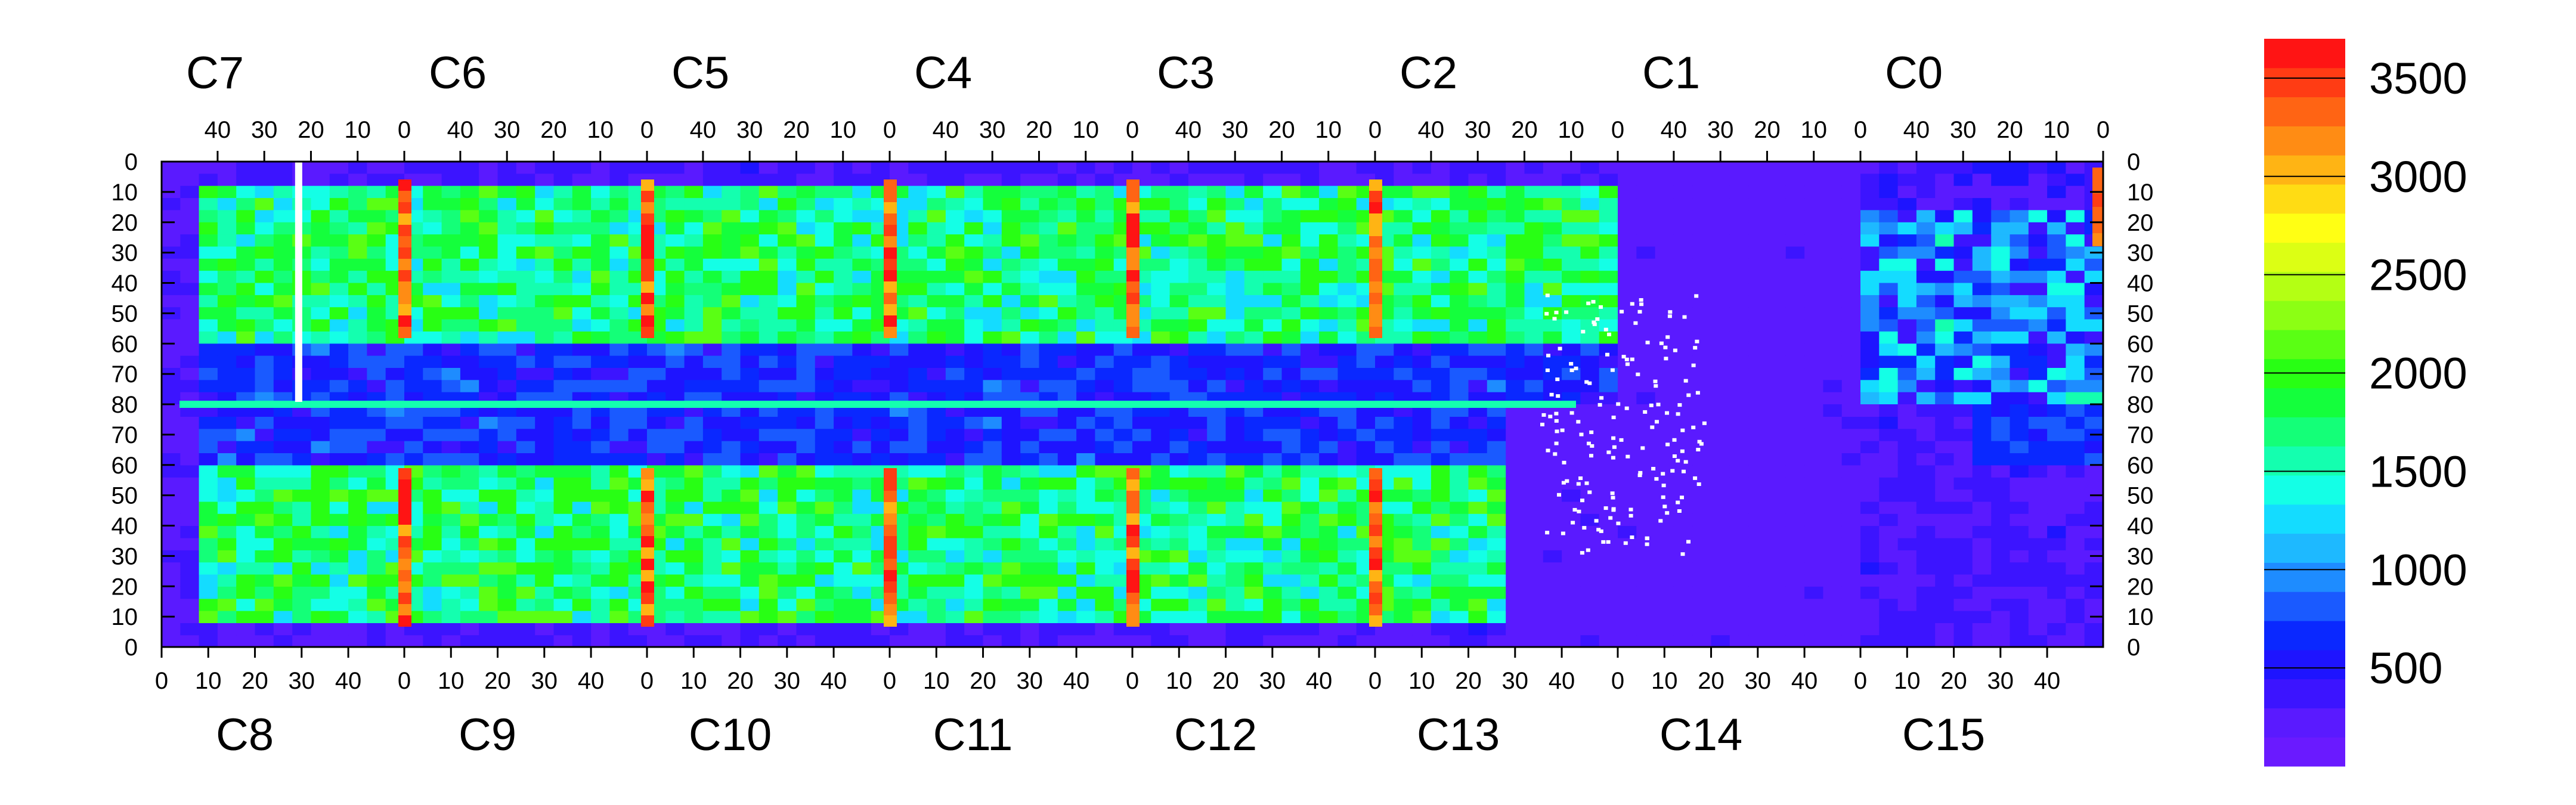 The width and height of the screenshot is (2576, 805). Describe the element at coordinates (877, 405) in the screenshot. I see `middle-row-line` at that location.